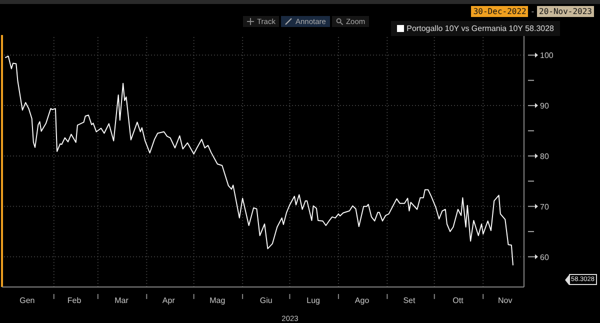  Describe the element at coordinates (362, 300) in the screenshot. I see `x-tick-label: Ago` at that location.